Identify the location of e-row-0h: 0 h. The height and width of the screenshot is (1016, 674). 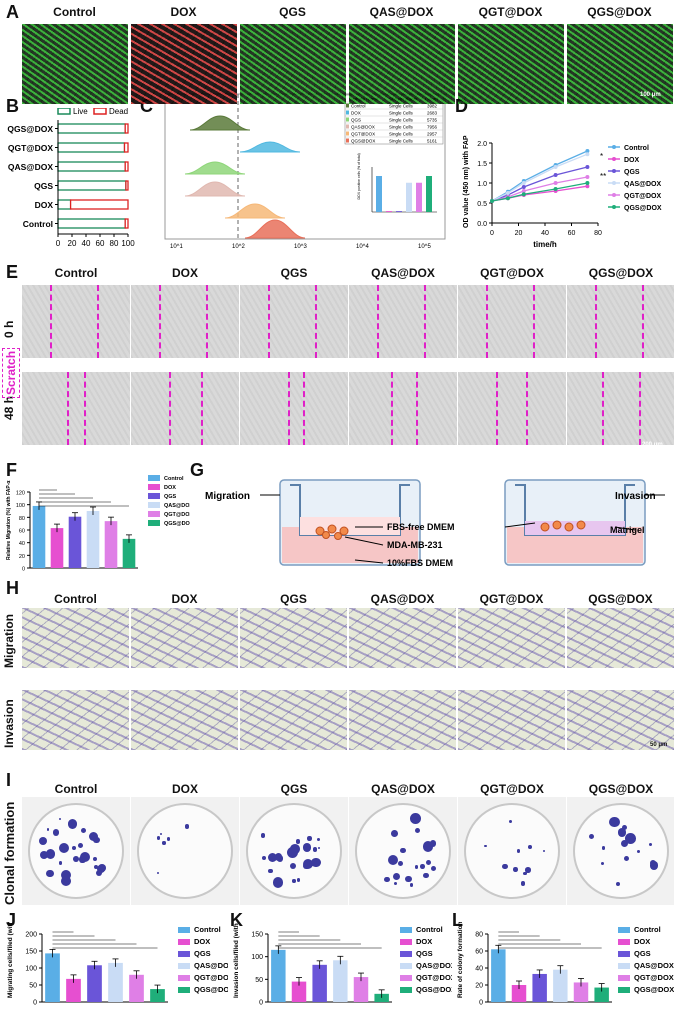
(9, 329).